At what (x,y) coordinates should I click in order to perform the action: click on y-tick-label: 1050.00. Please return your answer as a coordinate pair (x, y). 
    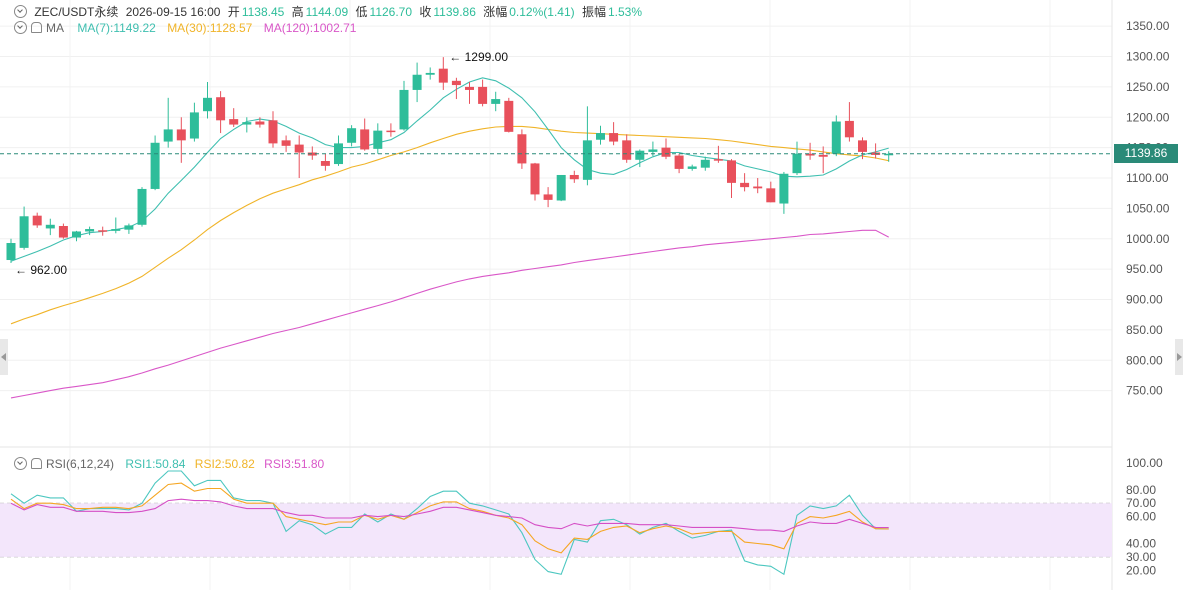
    Looking at the image, I should click on (1148, 208).